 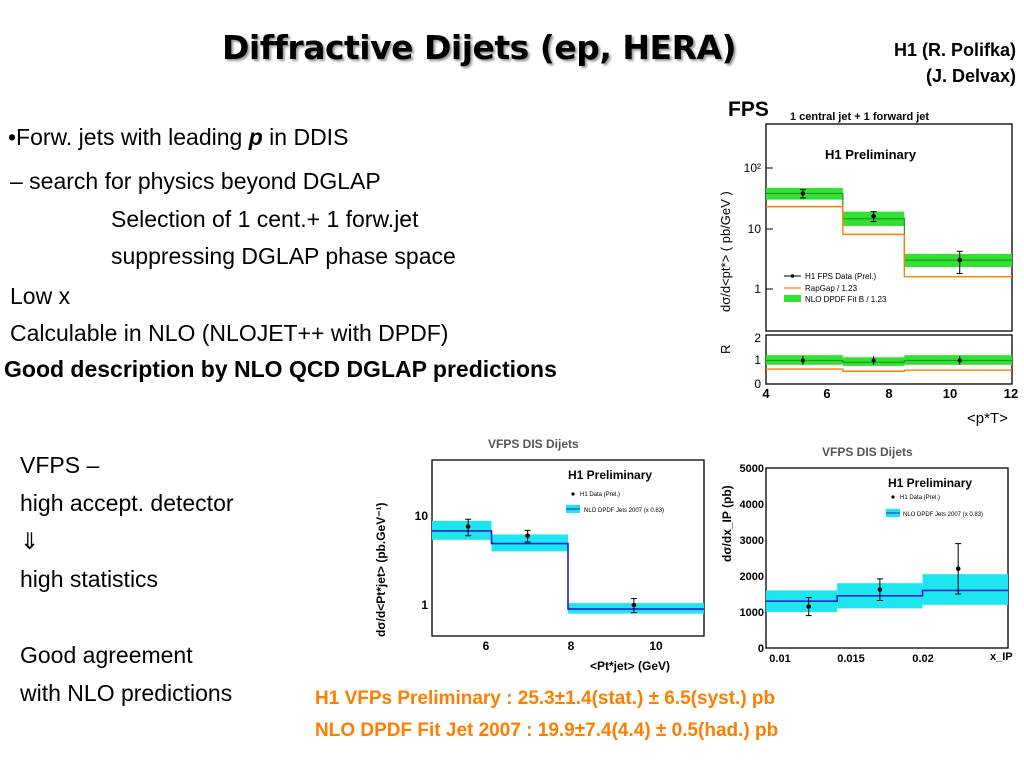 I want to click on text-selection: Selection of 1 cent.+ 1 forw.jet, so click(x=265, y=219).